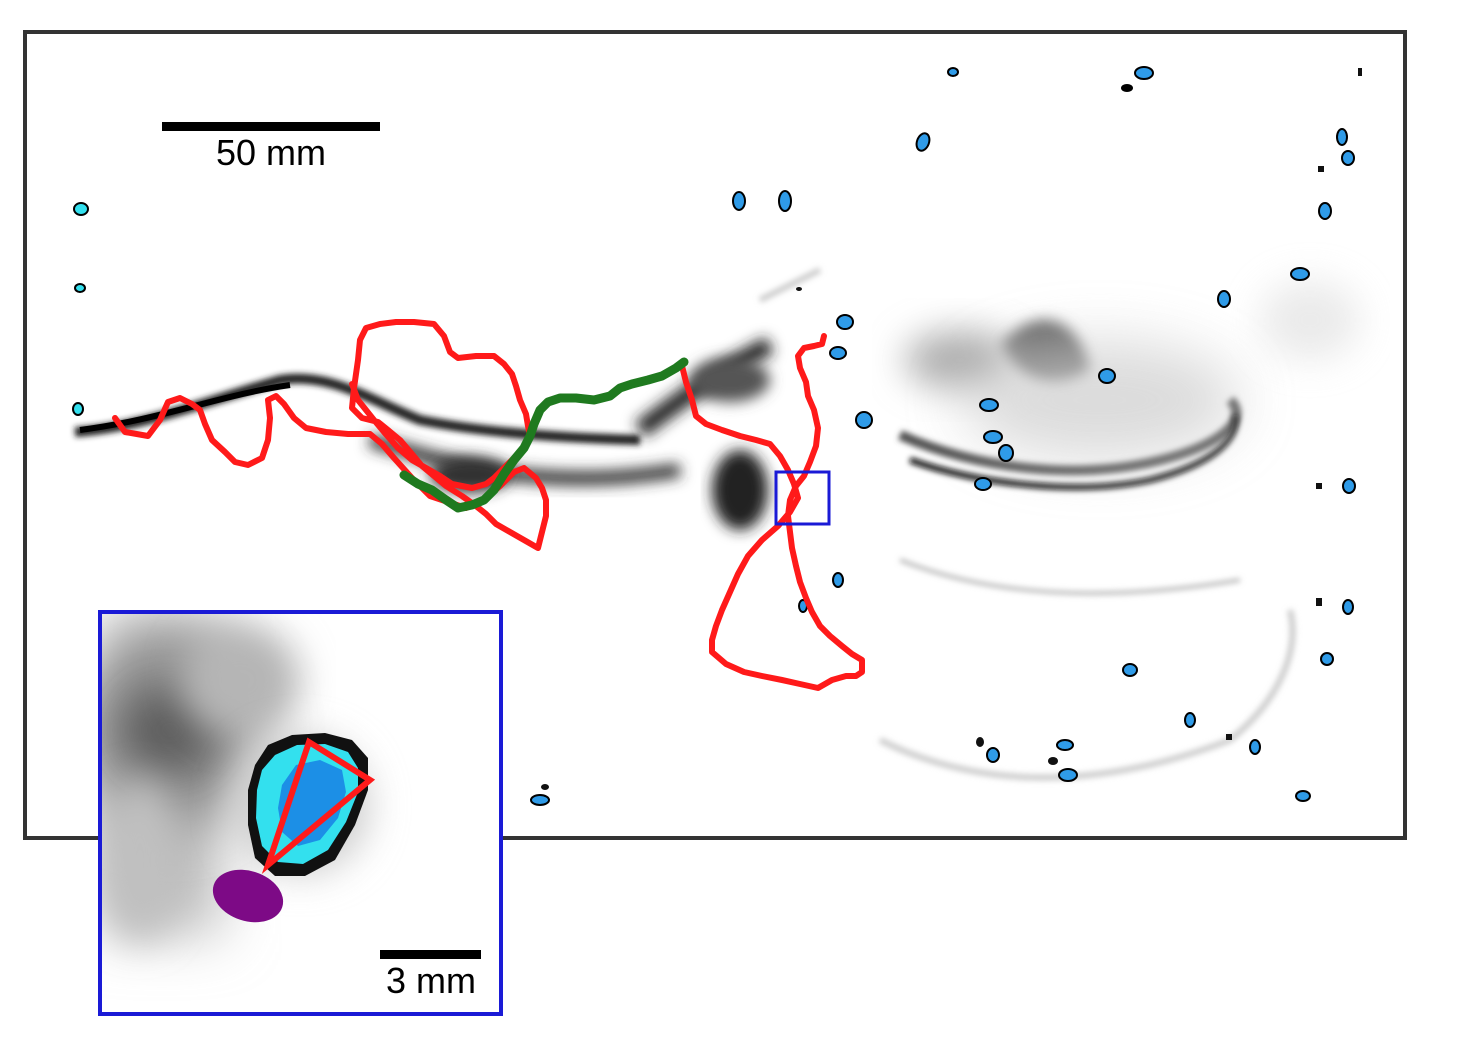 The image size is (1460, 1039). I want to click on green-trajectory, so click(544, 435).